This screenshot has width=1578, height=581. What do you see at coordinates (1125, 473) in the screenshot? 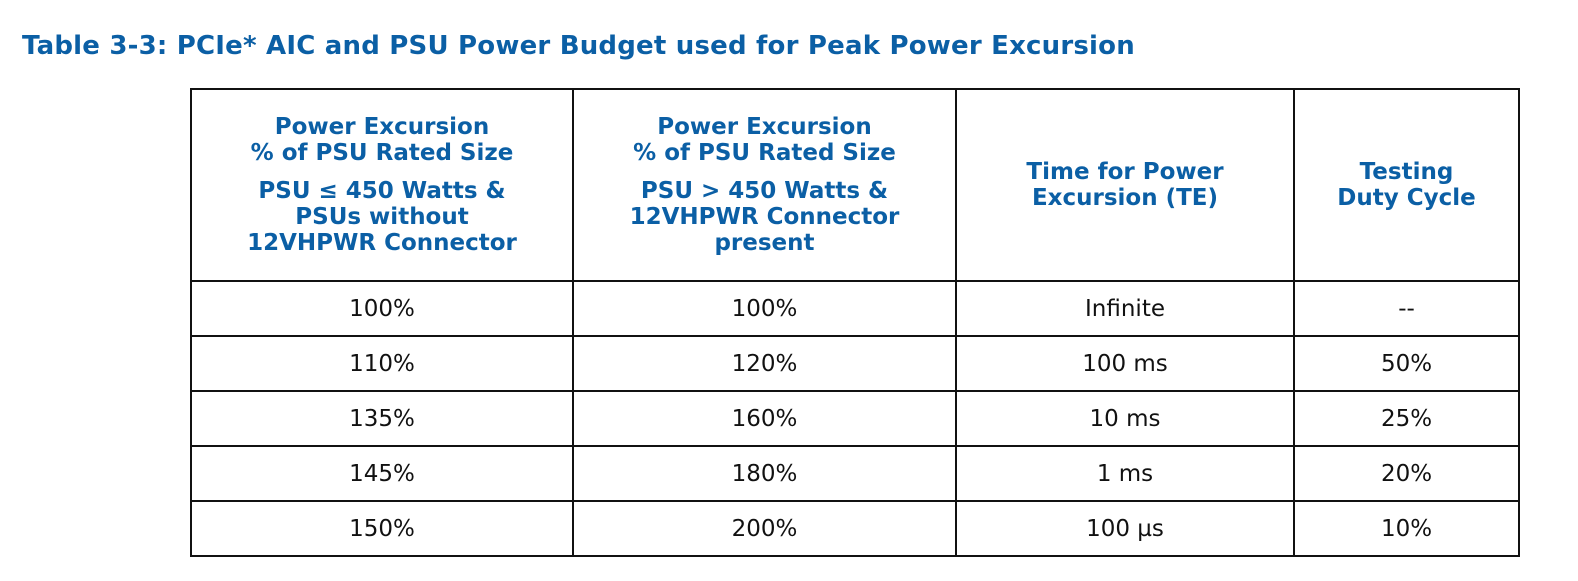
I see `table-cell: 1 ms` at bounding box center [1125, 473].